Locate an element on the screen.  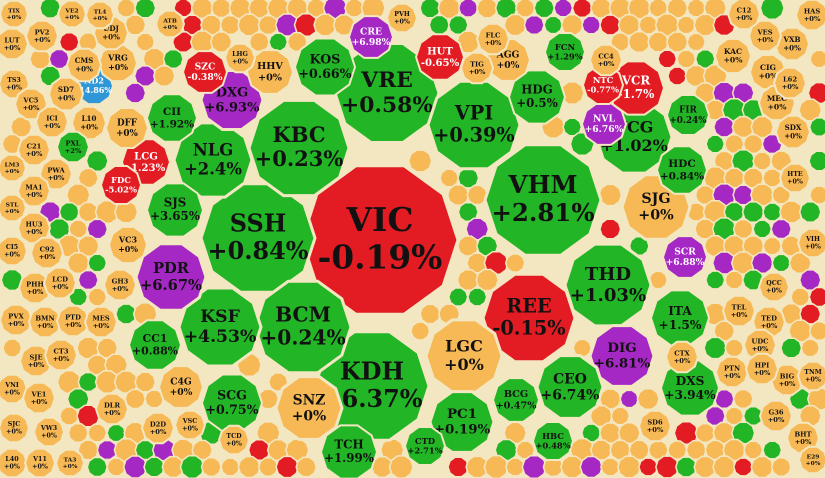
cell-vc3: VC3+0% is located at coordinates (128, 245).